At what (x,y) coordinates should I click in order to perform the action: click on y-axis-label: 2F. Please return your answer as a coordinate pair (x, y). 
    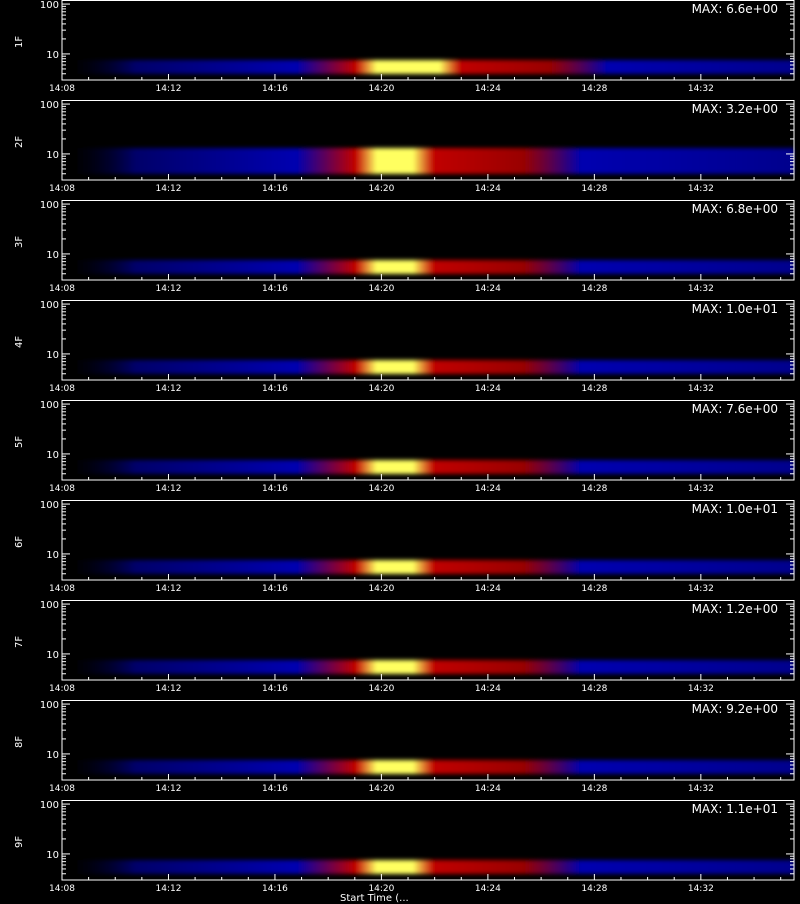
    Looking at the image, I should click on (19, 141).